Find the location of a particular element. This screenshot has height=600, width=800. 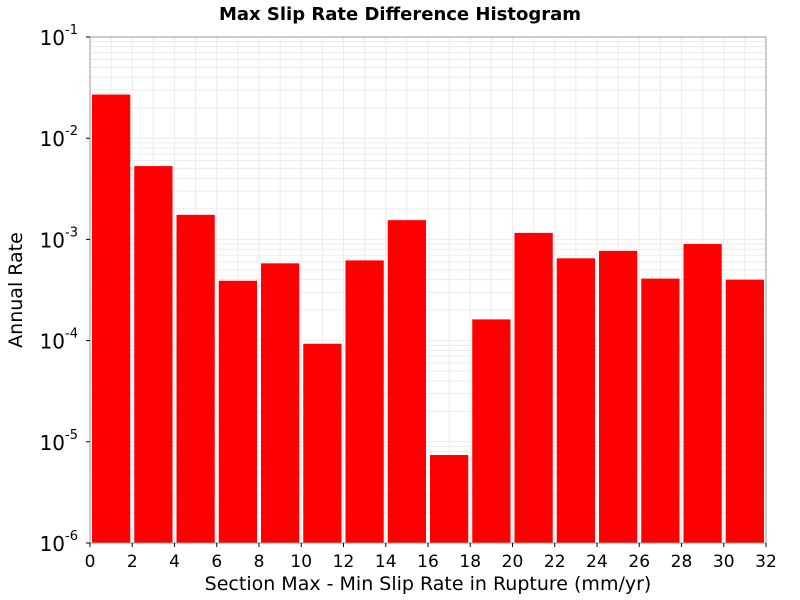

x-tick-label: 28 is located at coordinates (682, 562).